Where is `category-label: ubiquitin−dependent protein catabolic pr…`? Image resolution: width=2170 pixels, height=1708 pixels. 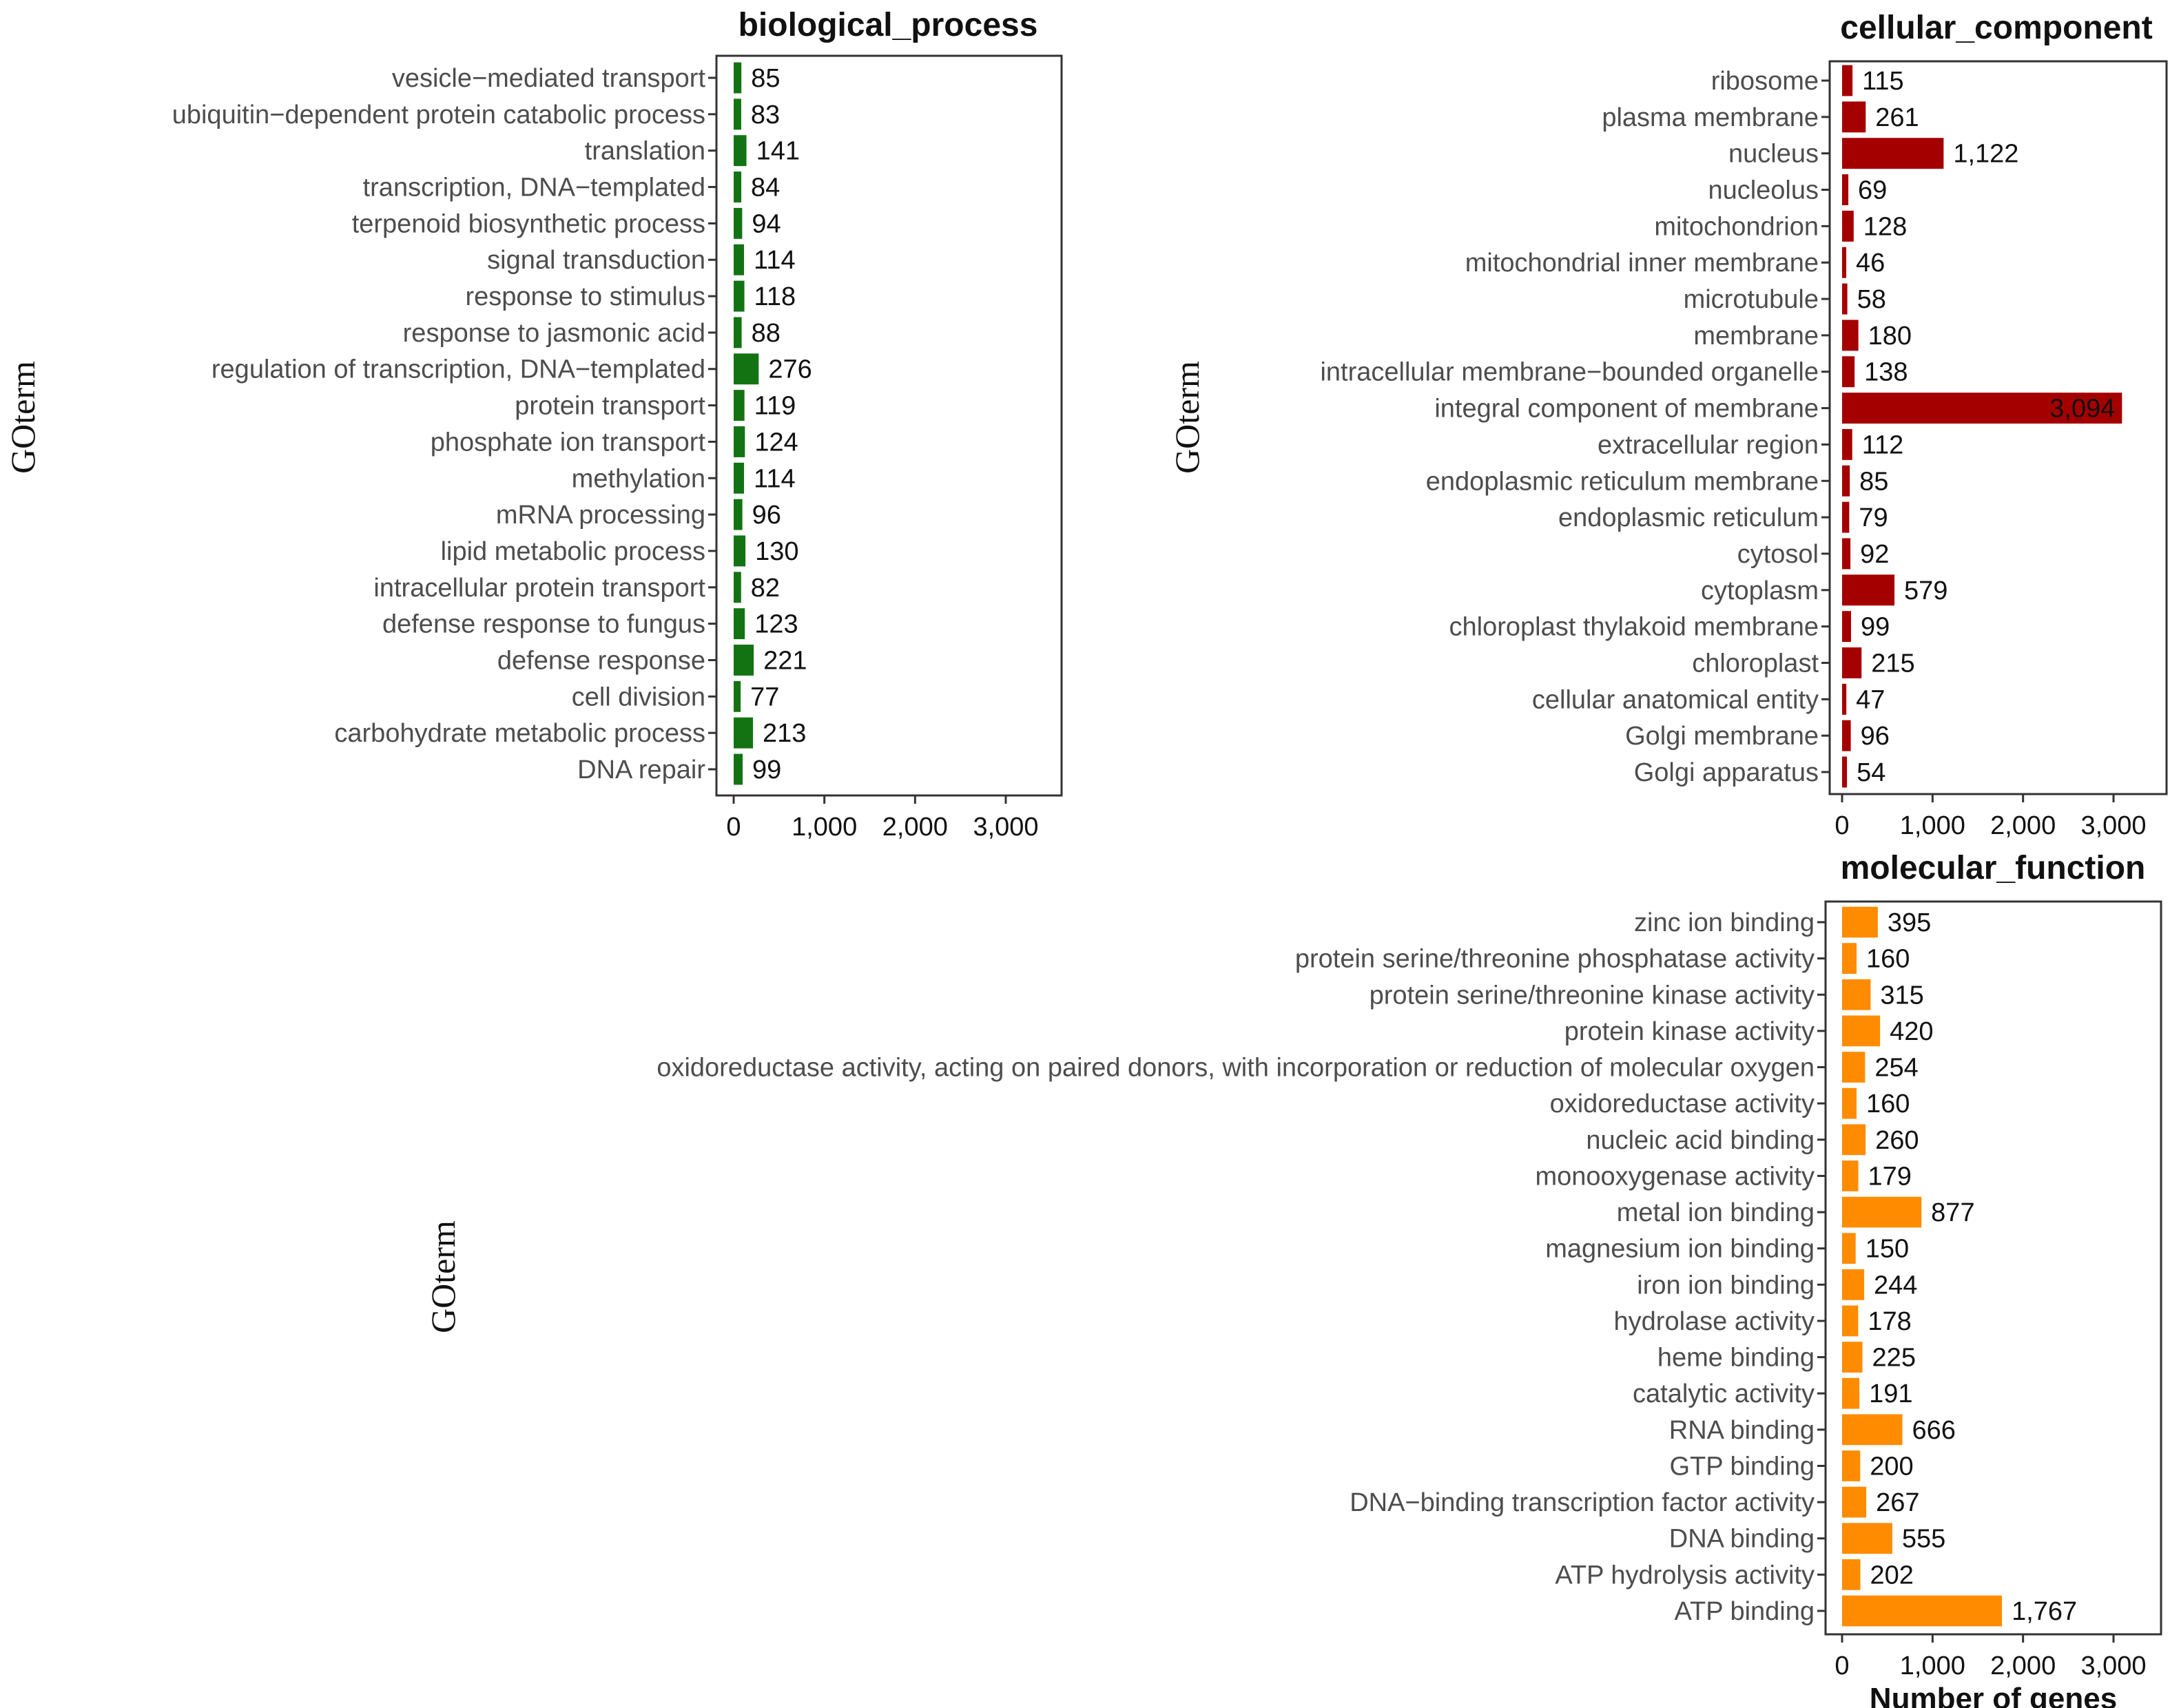 category-label: ubiquitin−dependent protein catabolic pr… is located at coordinates (438, 115).